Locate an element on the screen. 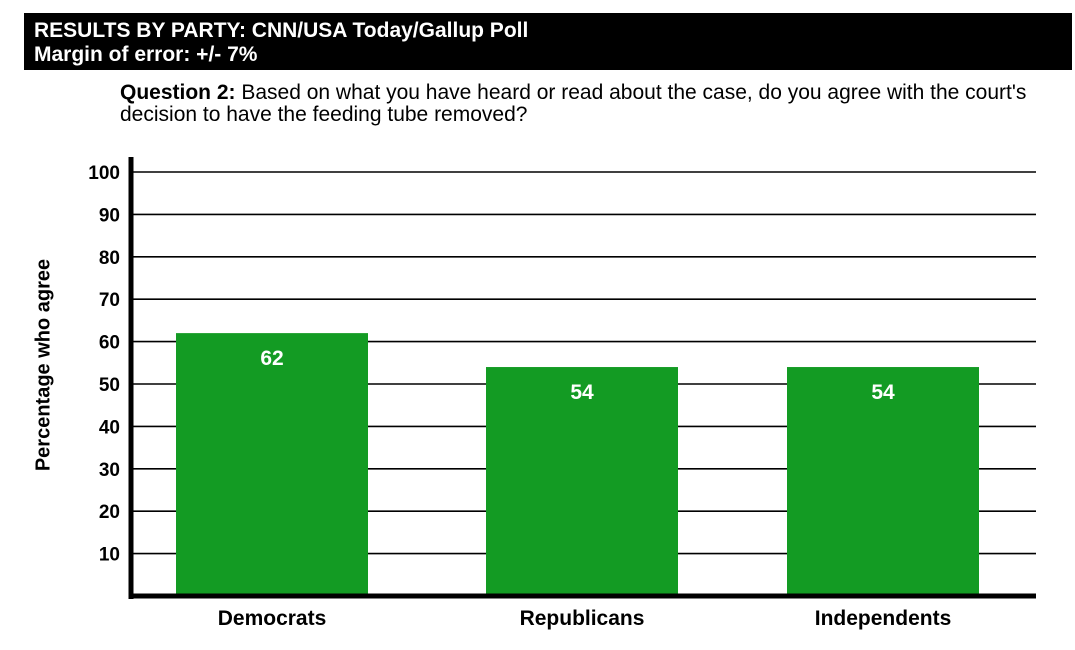 The height and width of the screenshot is (650, 1075). category-label-republicans: Republicans is located at coordinates (582, 618).